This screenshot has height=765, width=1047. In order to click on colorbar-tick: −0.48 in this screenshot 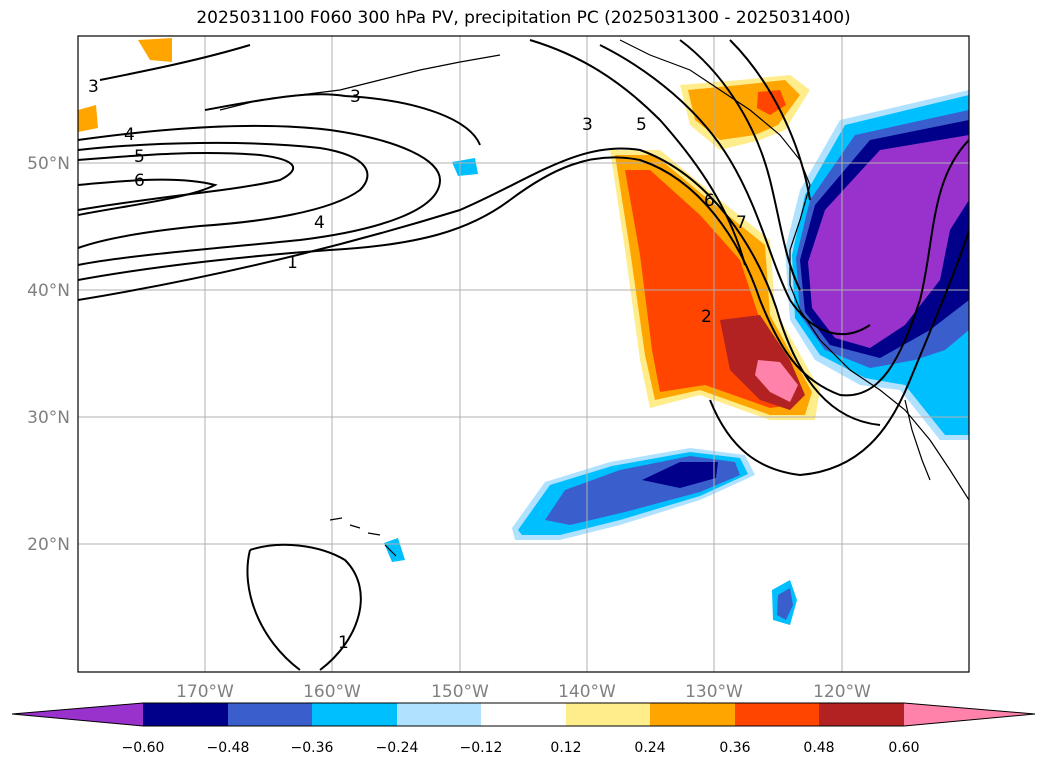, I will do `click(228, 748)`.